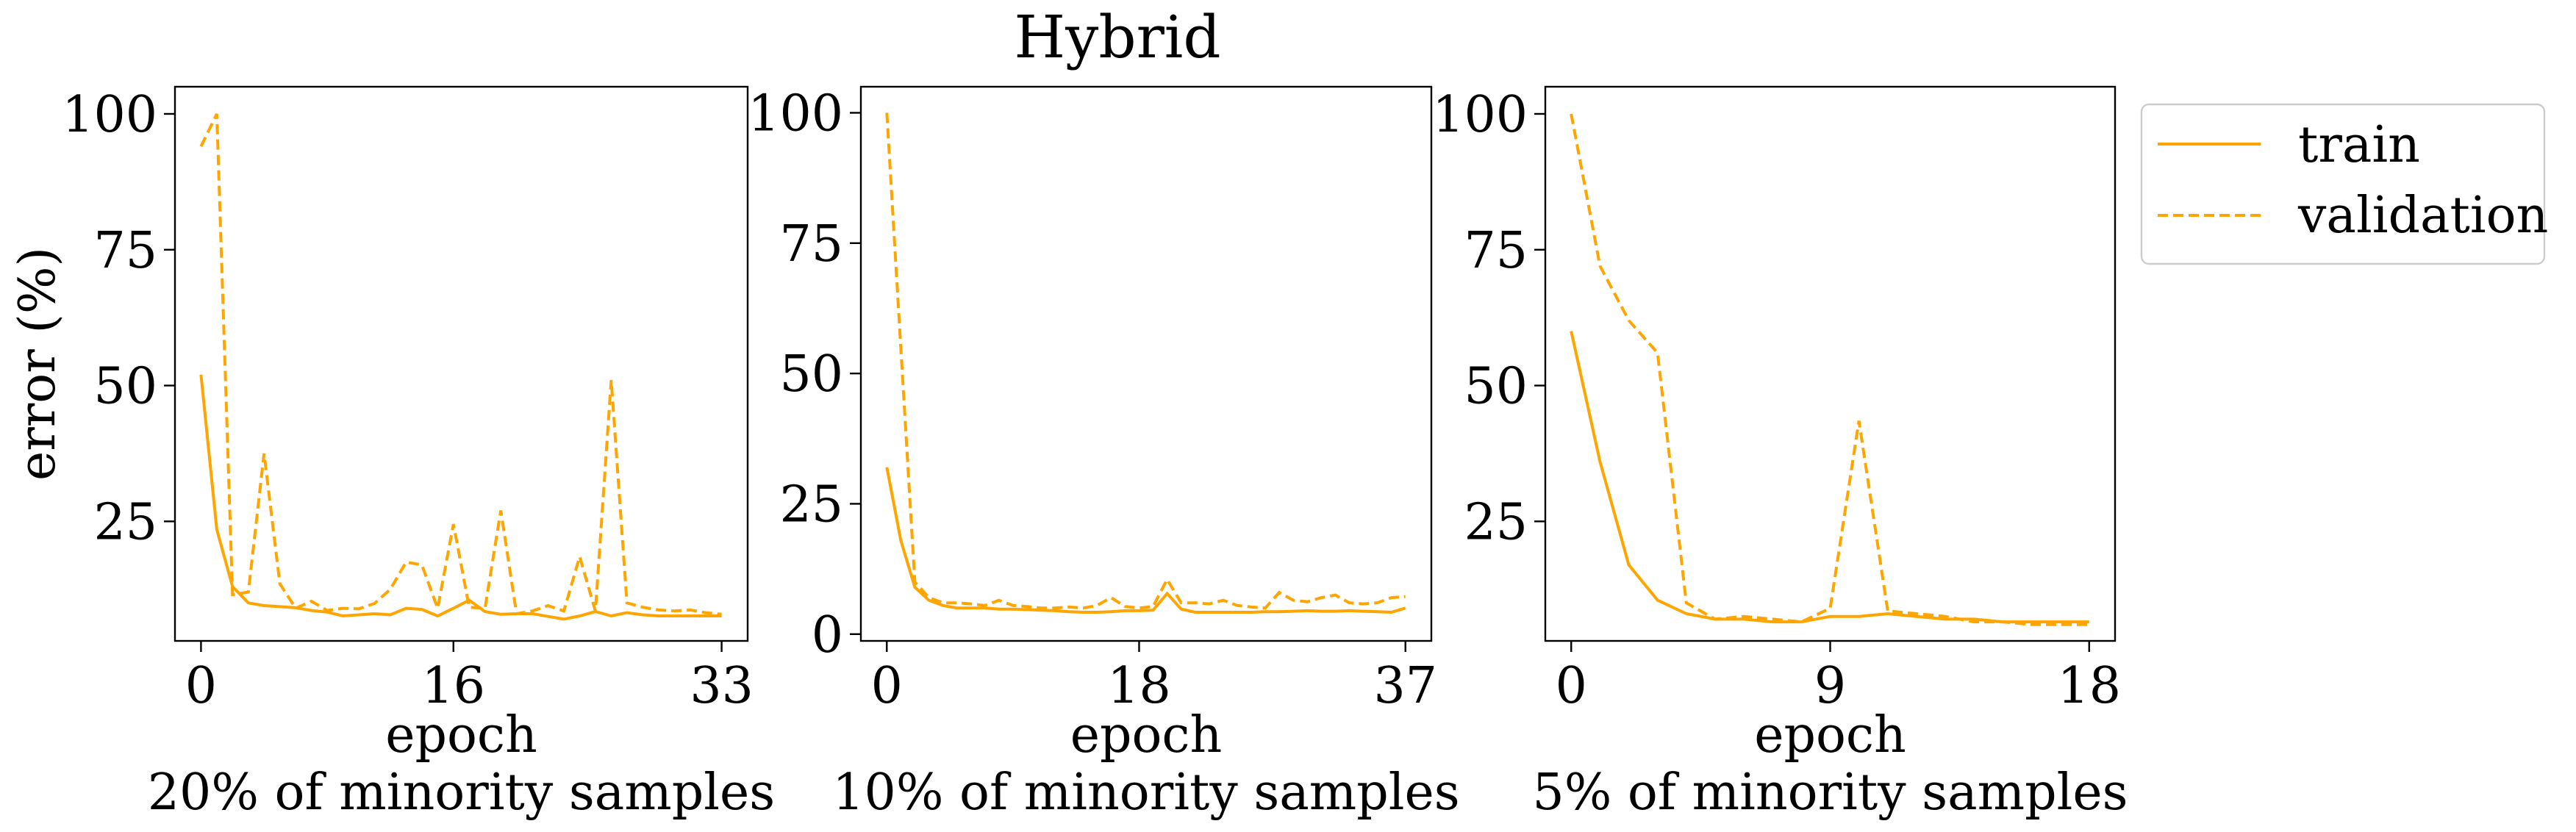 The image size is (2576, 832). I want to click on x-tick-label: 33, so click(722, 686).